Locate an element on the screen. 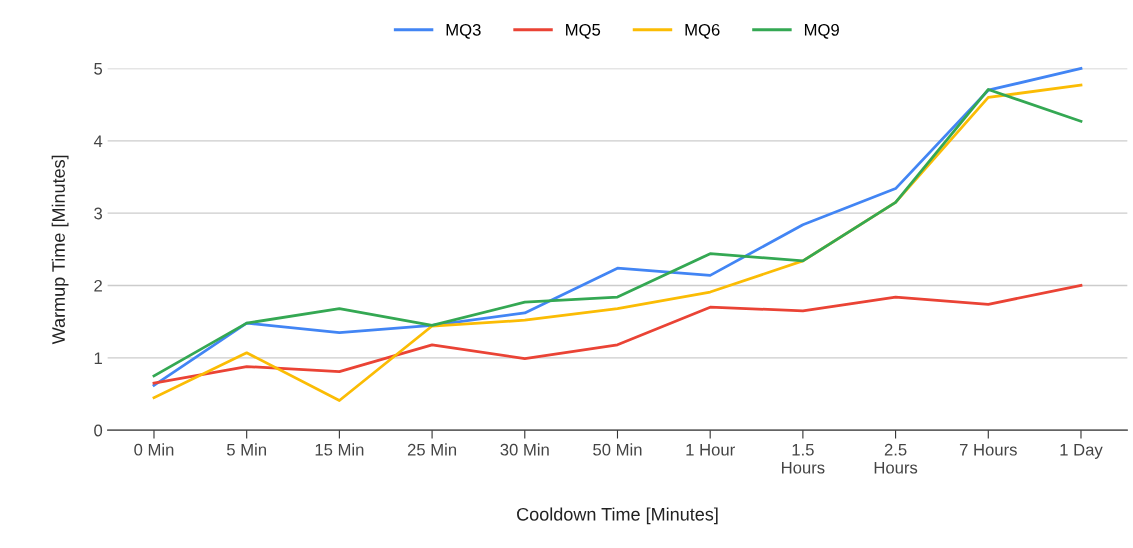  x-axis-title: Cooldown Time [Minutes] is located at coordinates (617, 516).